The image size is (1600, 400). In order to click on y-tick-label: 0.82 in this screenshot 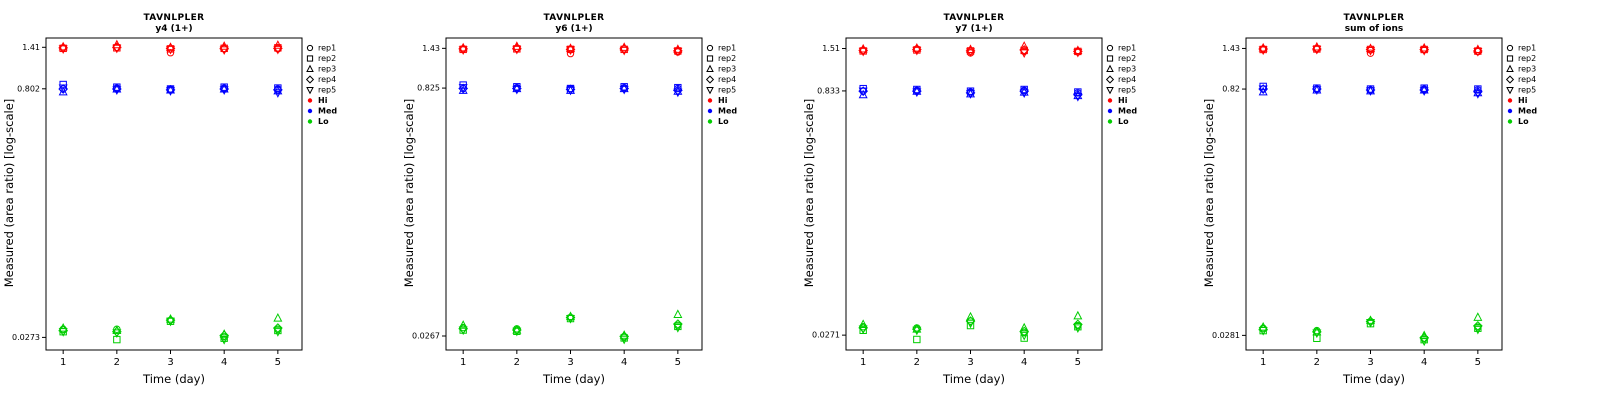, I will do `click(1231, 89)`.